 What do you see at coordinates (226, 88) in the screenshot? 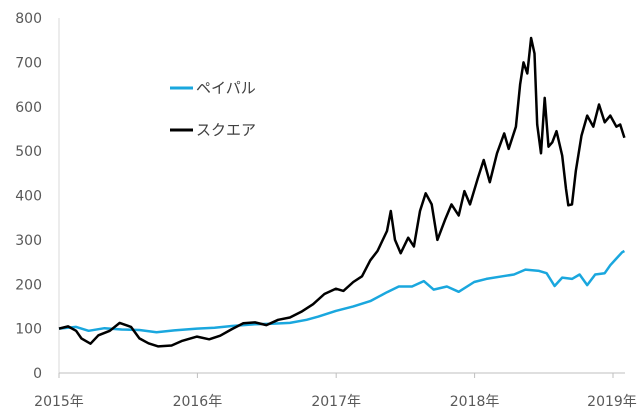
I see `legend-label-paypal: ペイパル` at bounding box center [226, 88].